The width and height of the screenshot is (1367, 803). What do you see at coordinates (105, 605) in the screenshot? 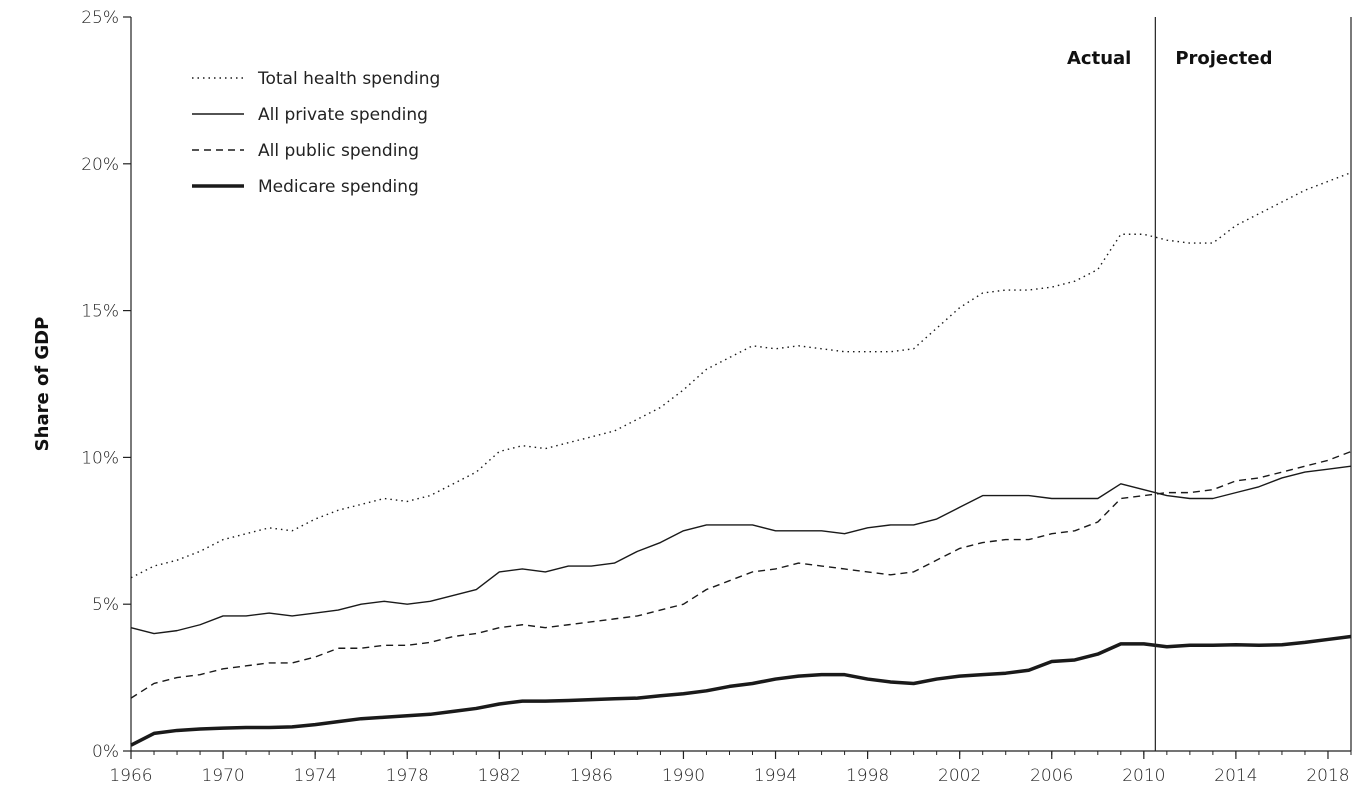
I see `y-tick-label: 5%` at bounding box center [105, 605].